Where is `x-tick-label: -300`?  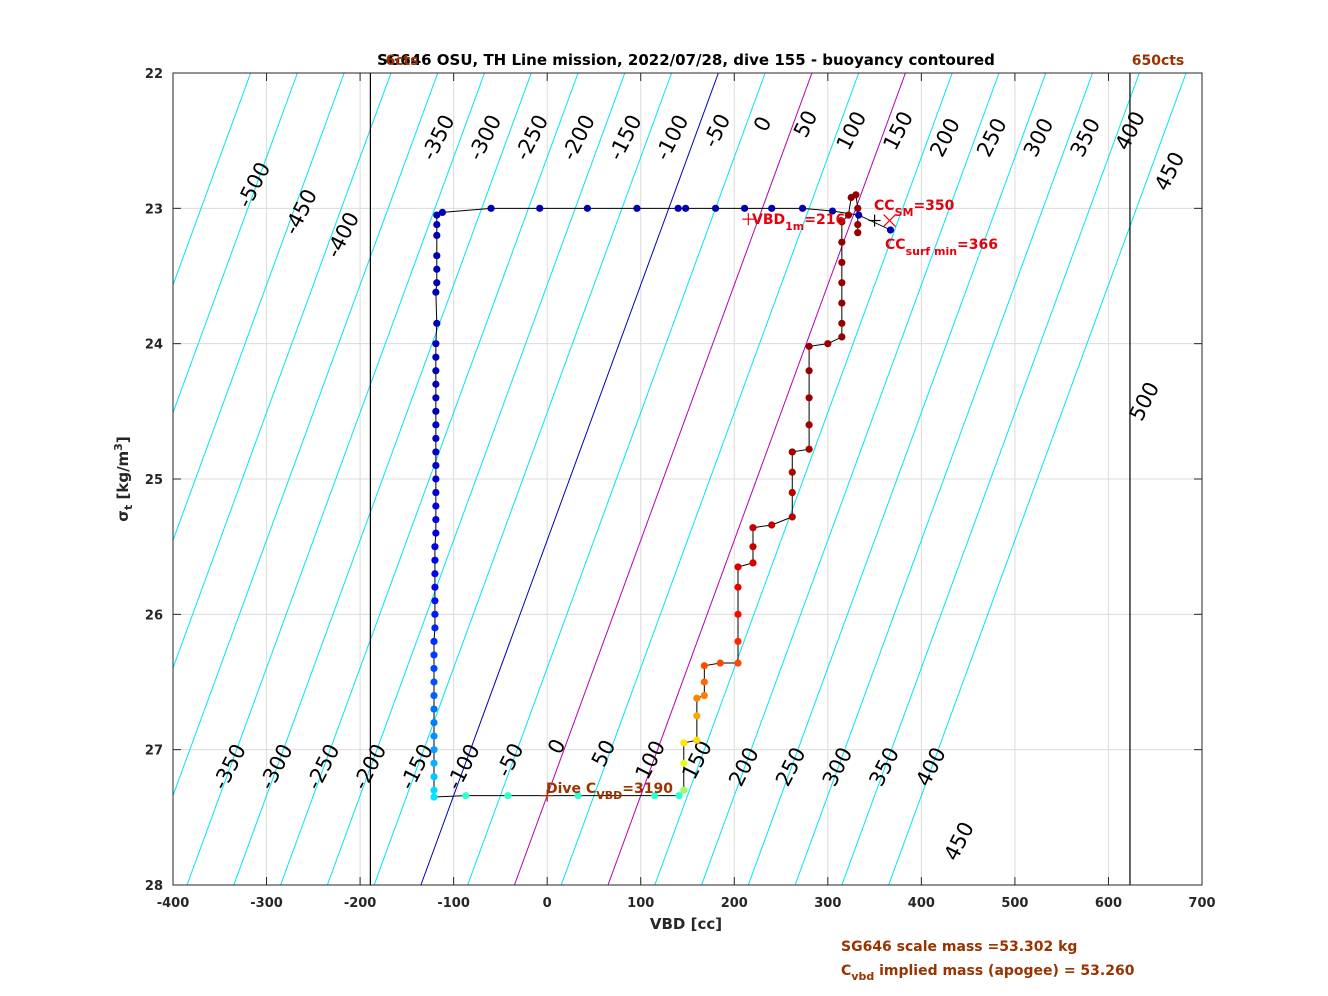 x-tick-label: -300 is located at coordinates (266, 903).